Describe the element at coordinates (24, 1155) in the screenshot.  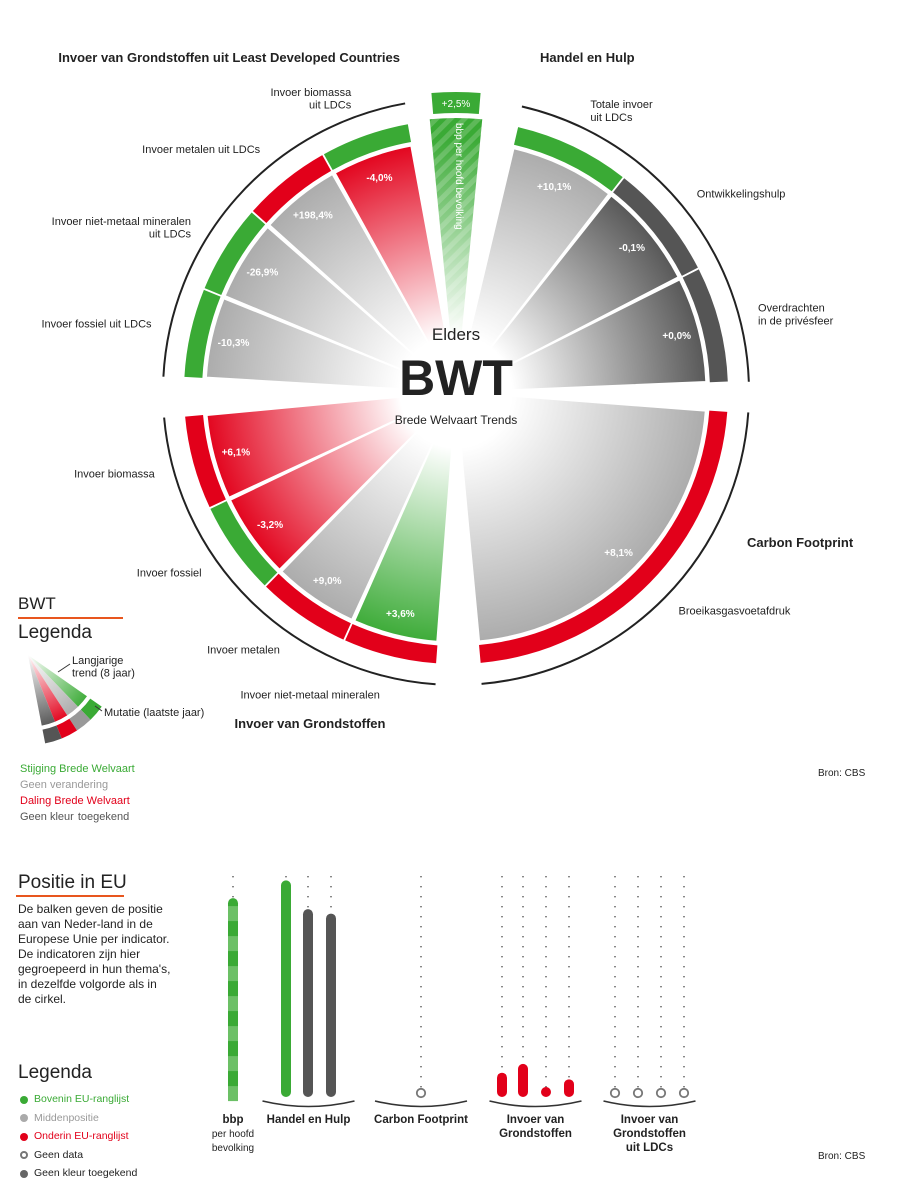
I see `ring-icon` at that location.